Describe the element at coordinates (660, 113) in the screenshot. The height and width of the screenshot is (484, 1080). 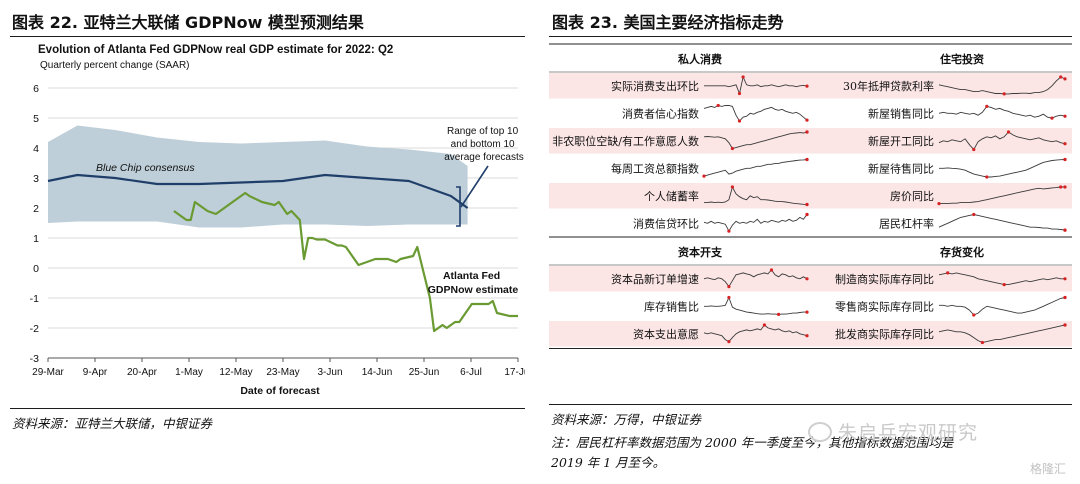
I see `indicator-label: 消费者信心指数` at that location.